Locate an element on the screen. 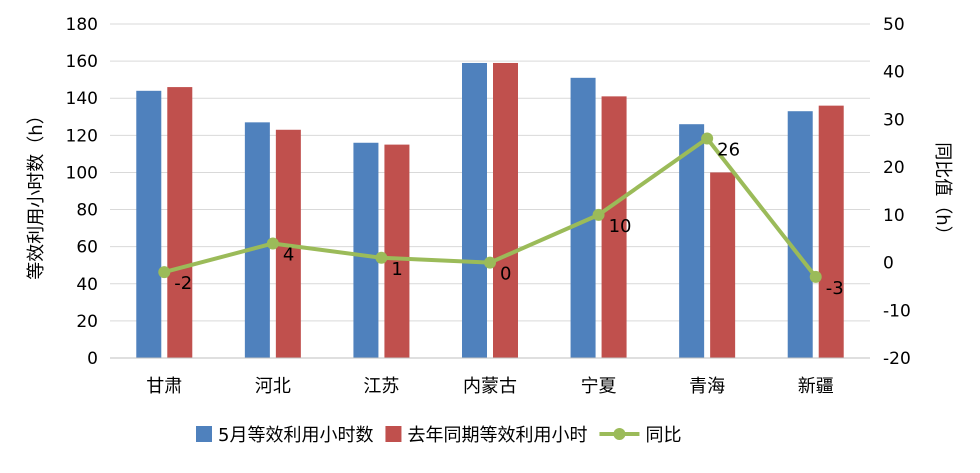 This screenshot has height=473, width=980. y2-tick-label: 20 is located at coordinates (894, 168).